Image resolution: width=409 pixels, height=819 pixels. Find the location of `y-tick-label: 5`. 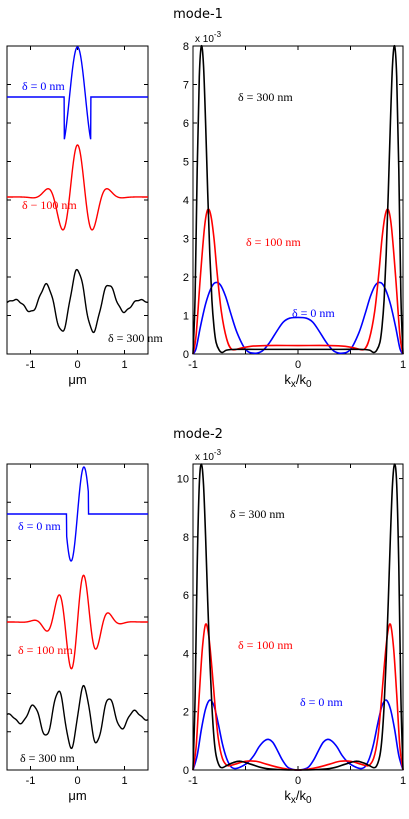

y-tick-label: 5 is located at coordinates (186, 163).